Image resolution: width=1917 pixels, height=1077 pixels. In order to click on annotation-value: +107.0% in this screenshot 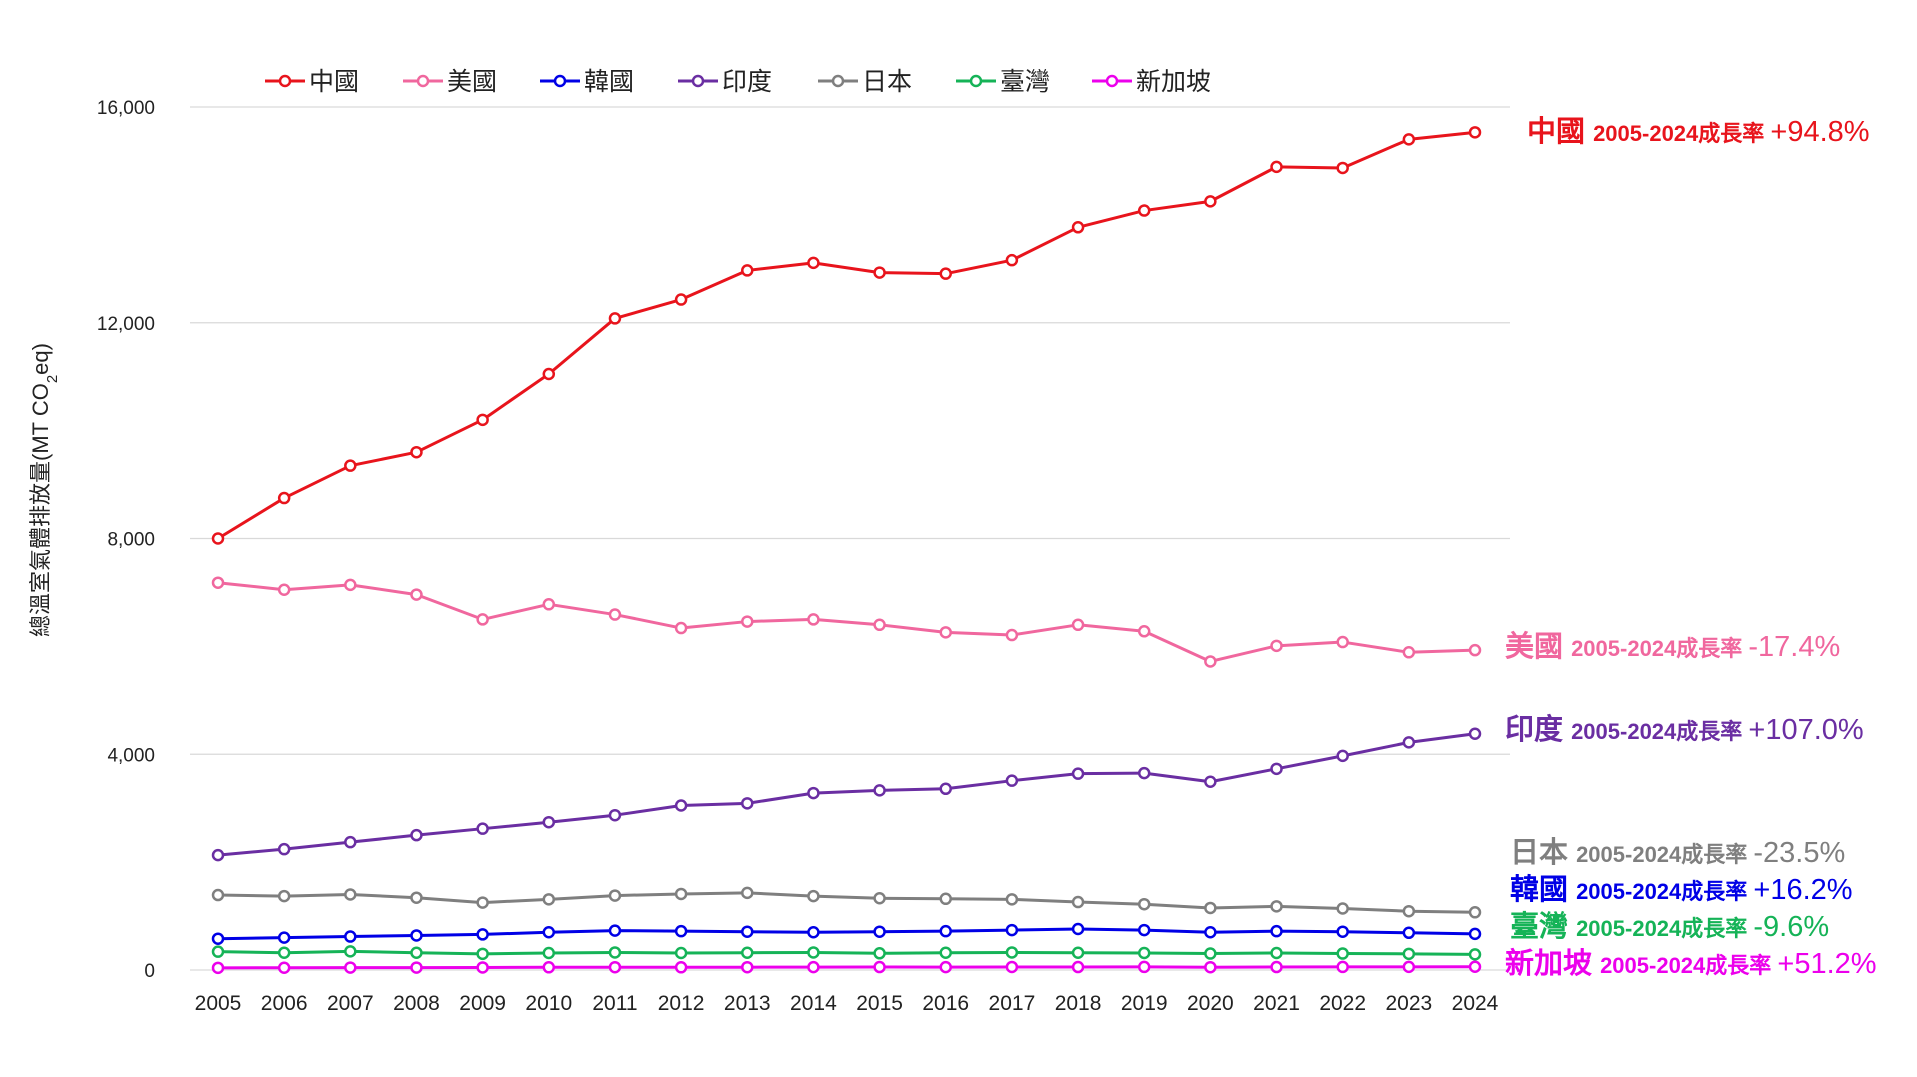, I will do `click(1805, 730)`.